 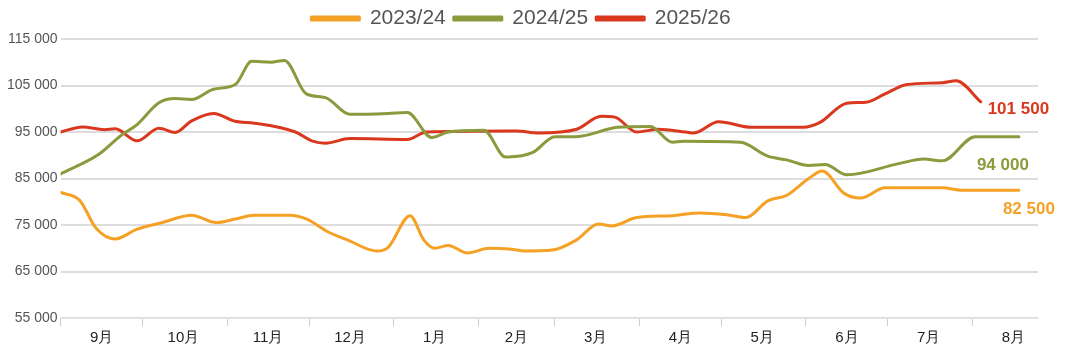 I want to click on y-tick-label: 95 000, so click(x=36, y=130).